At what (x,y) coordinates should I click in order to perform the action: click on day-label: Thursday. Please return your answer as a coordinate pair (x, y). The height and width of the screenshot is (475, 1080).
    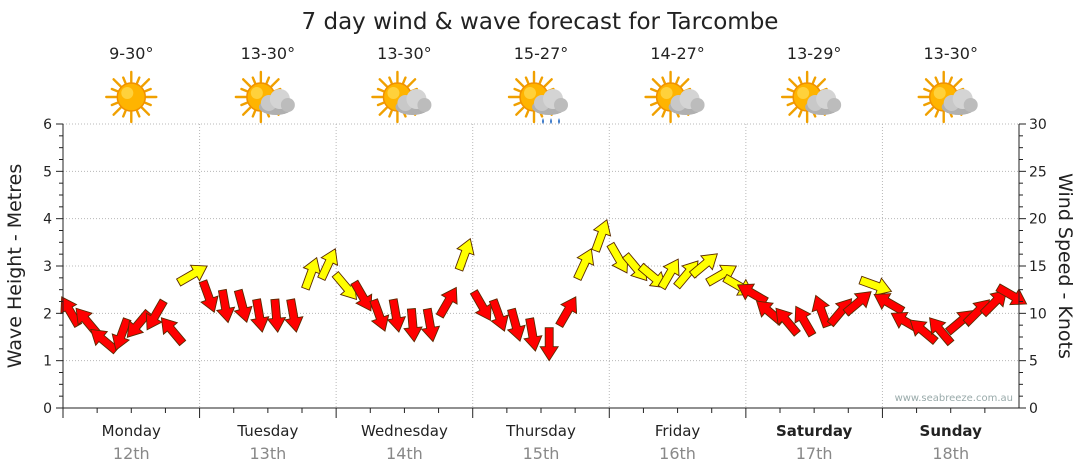
    Looking at the image, I should click on (540, 431).